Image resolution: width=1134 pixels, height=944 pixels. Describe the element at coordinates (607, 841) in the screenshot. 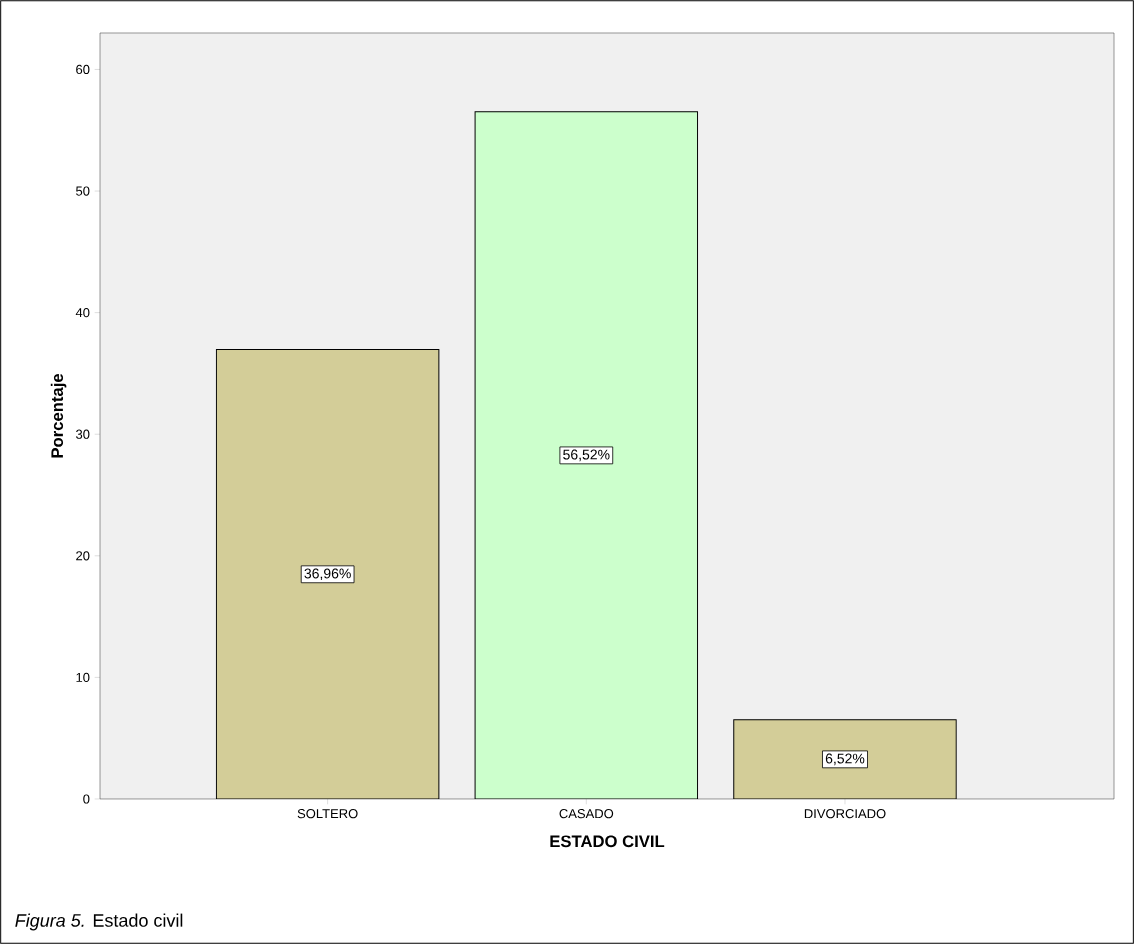

I see `x-axis-title: ESTADO CIVIL` at that location.